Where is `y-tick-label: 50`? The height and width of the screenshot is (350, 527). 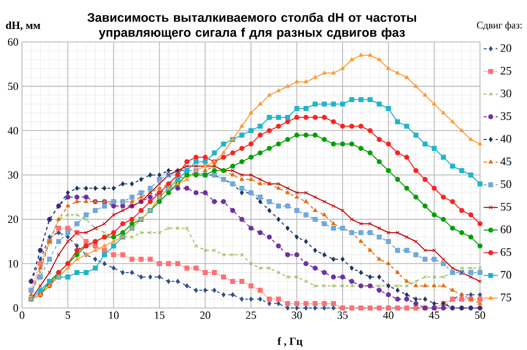
y-tick-label: 50 is located at coordinates (13, 86).